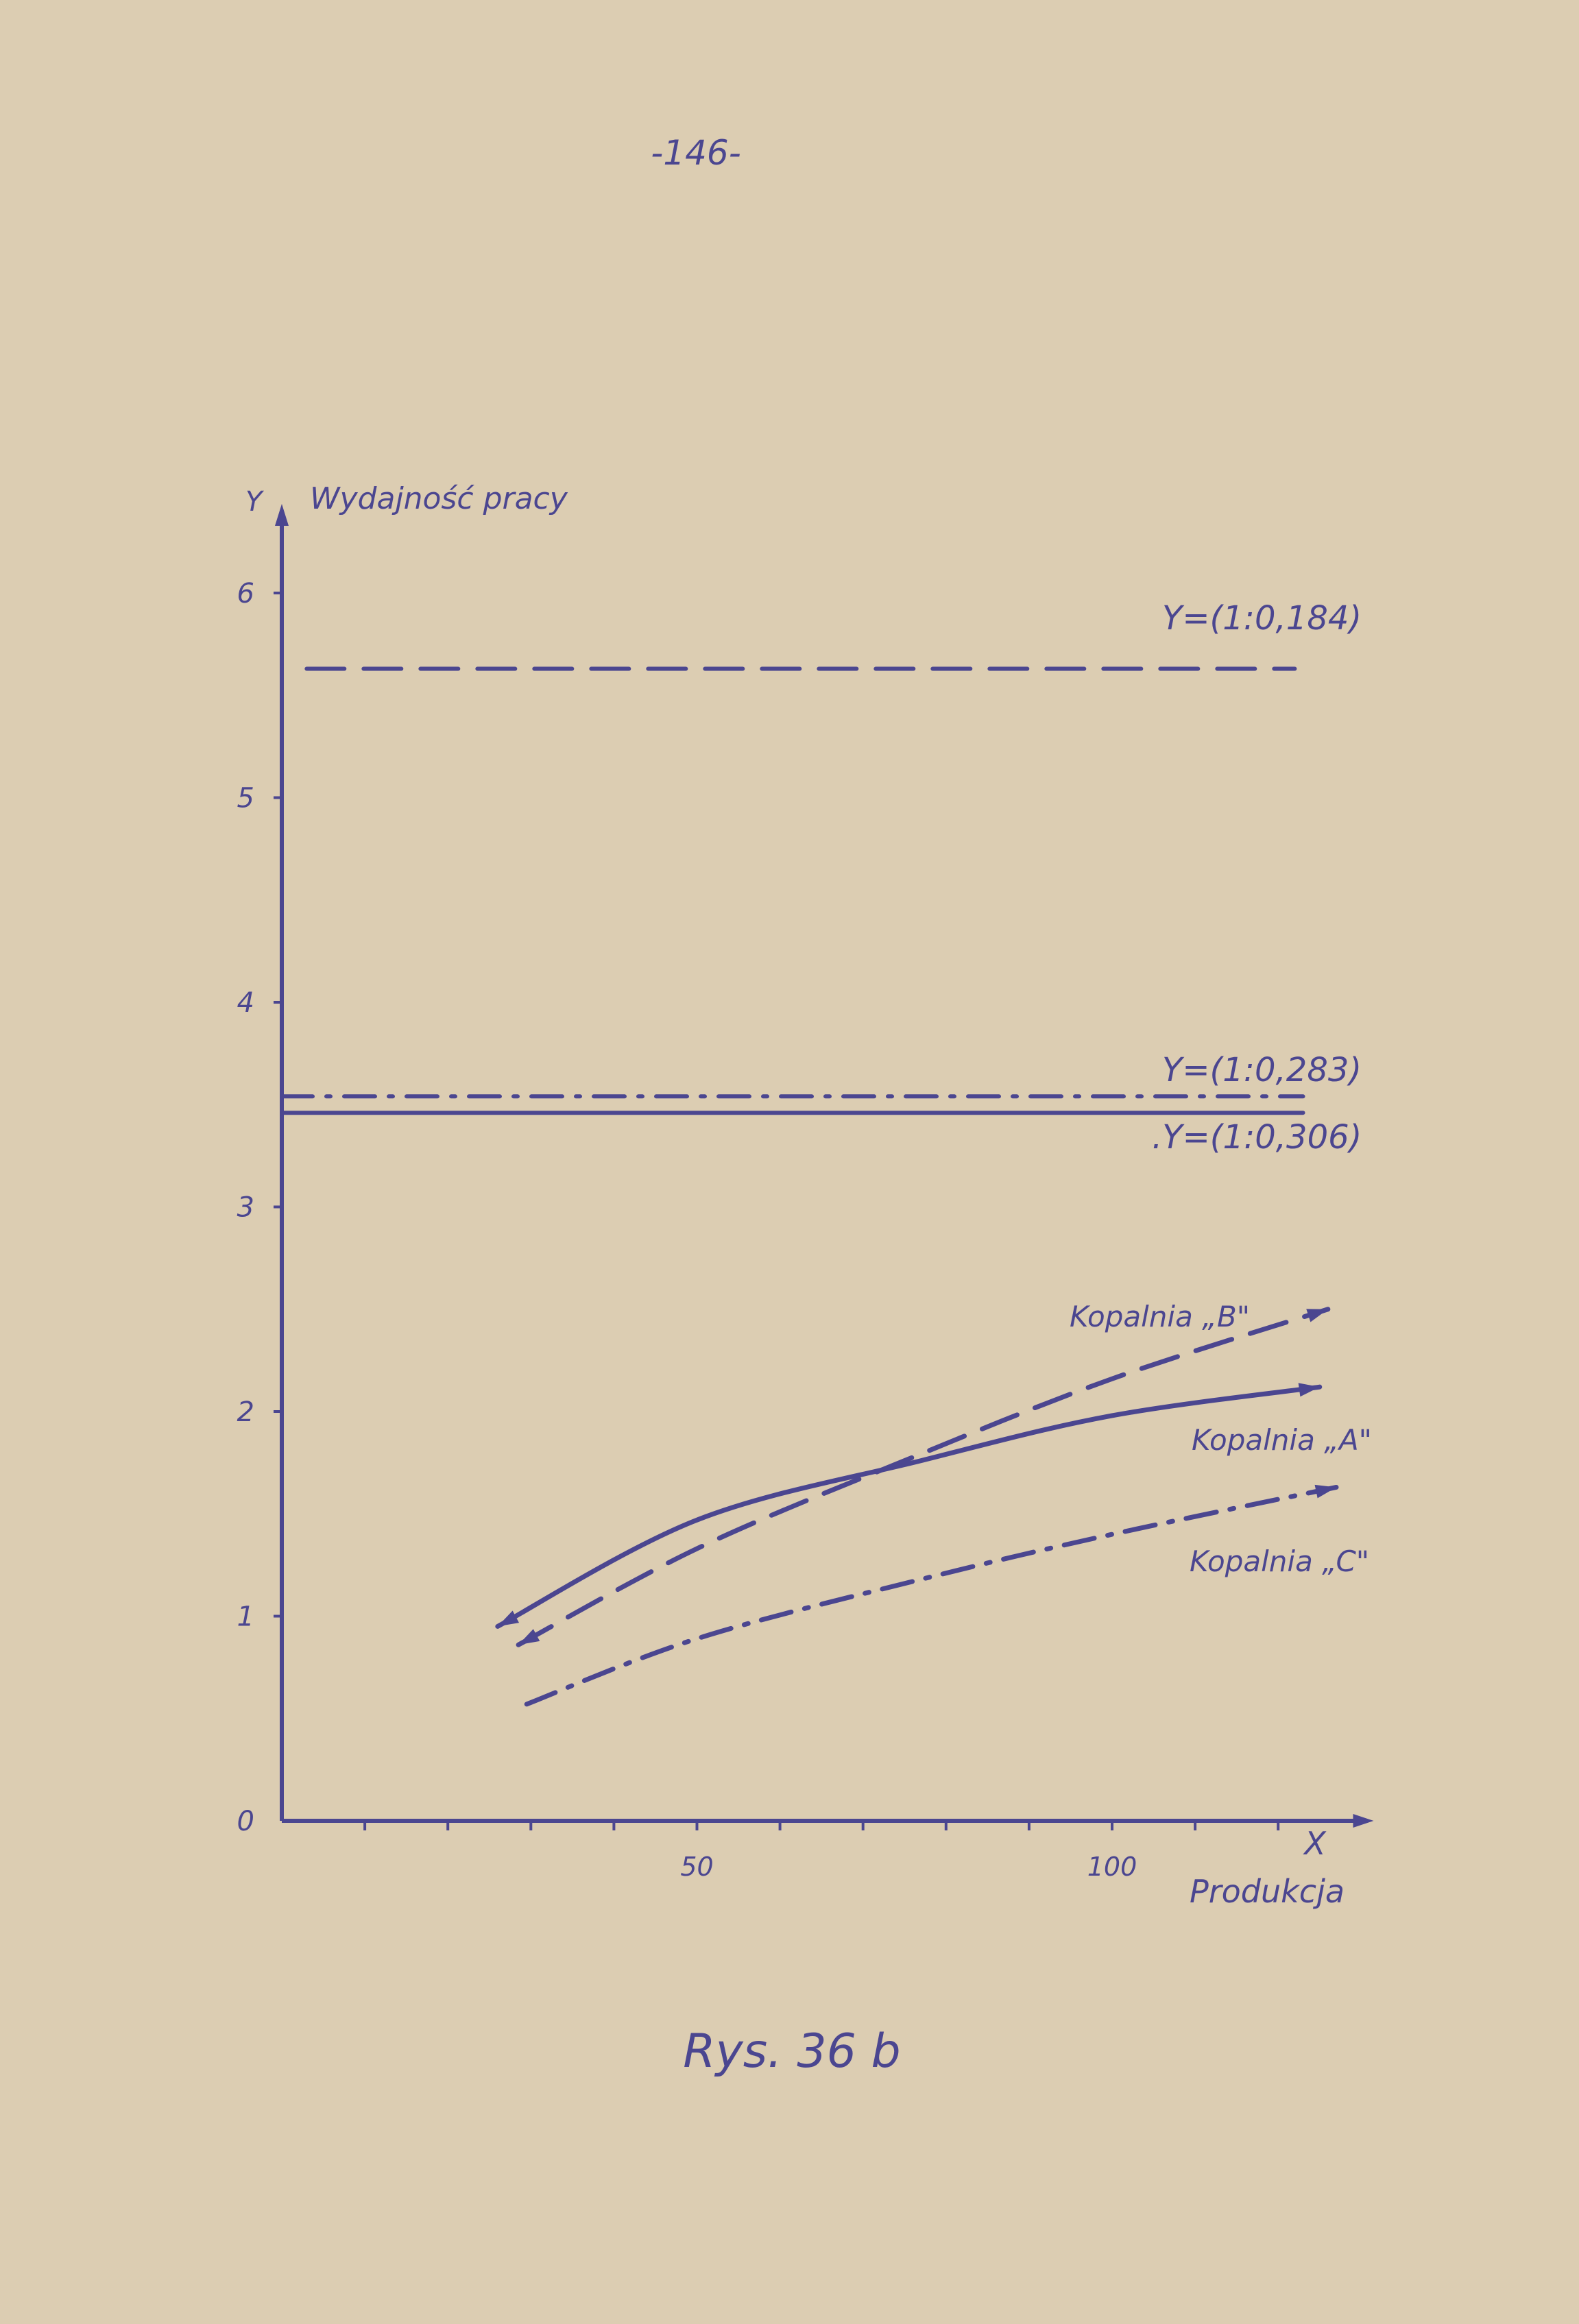  I want to click on x-axis-symbol: X, so click(1315, 1843).